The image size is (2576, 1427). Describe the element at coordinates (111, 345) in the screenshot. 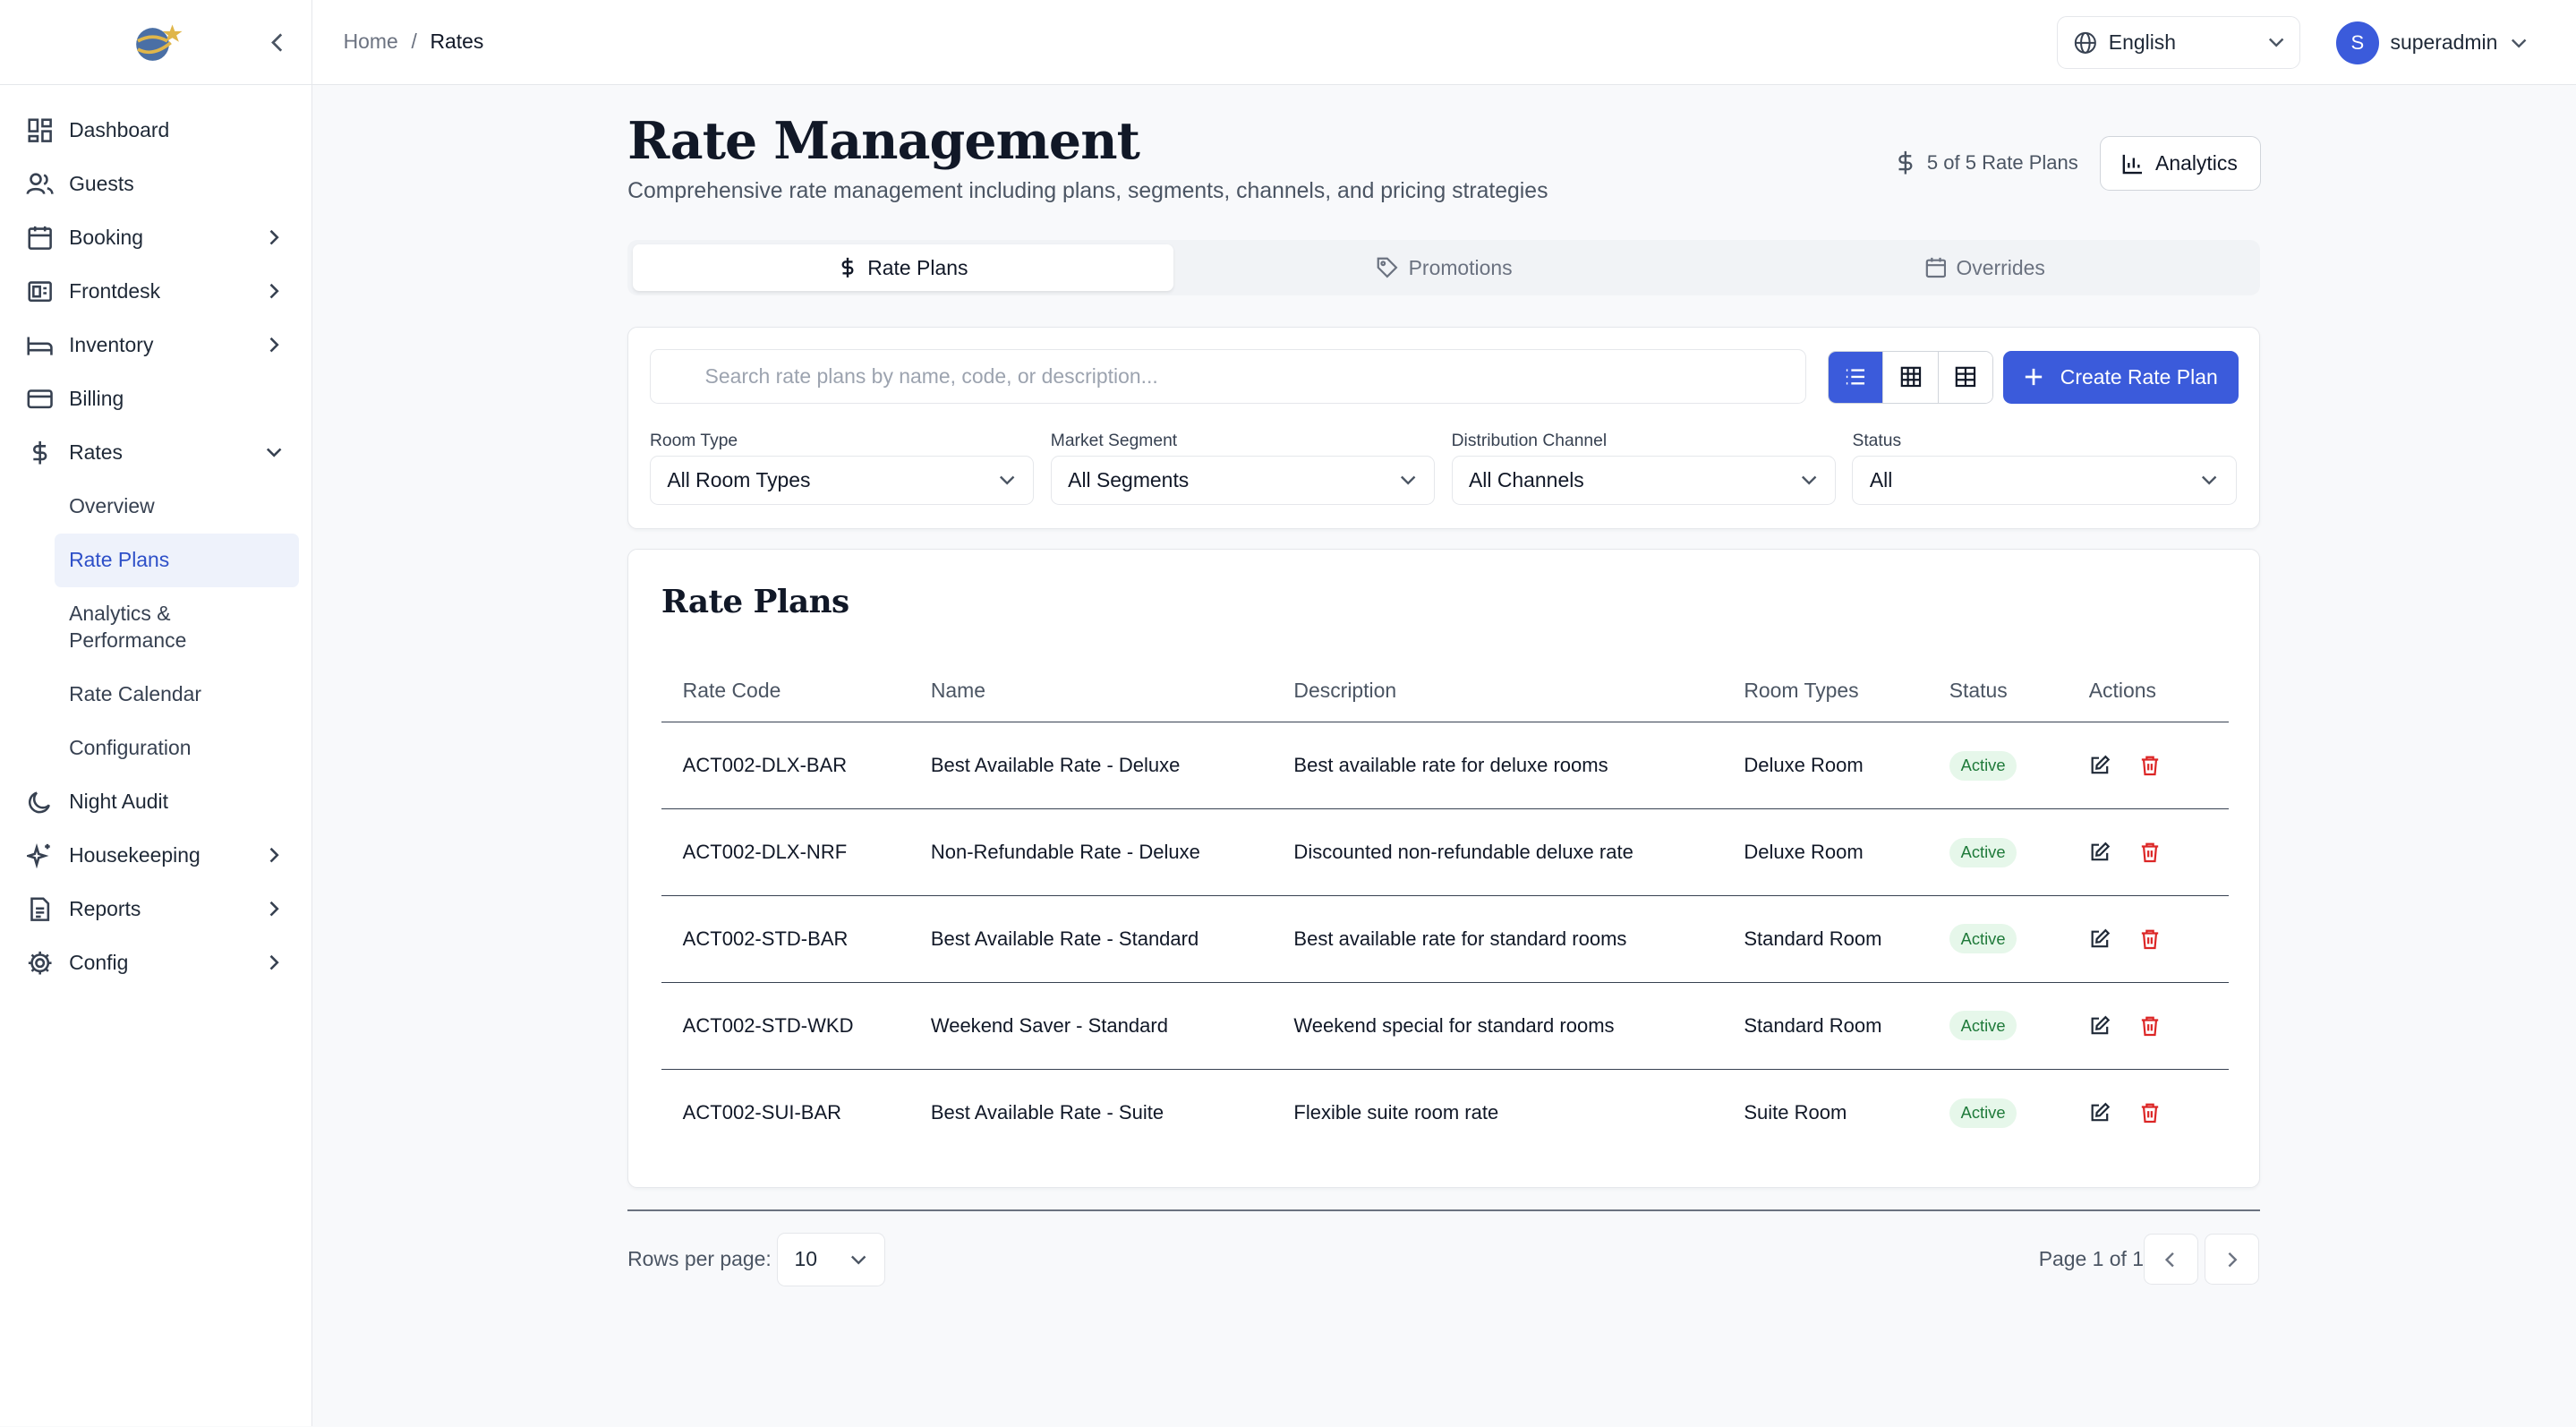

I see `sidebar-item-label: Inventory` at that location.